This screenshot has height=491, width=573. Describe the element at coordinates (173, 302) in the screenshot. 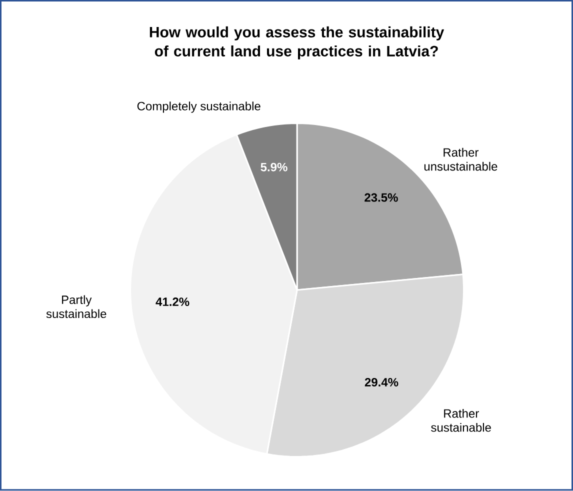

I see `data-label: 41.2%` at that location.